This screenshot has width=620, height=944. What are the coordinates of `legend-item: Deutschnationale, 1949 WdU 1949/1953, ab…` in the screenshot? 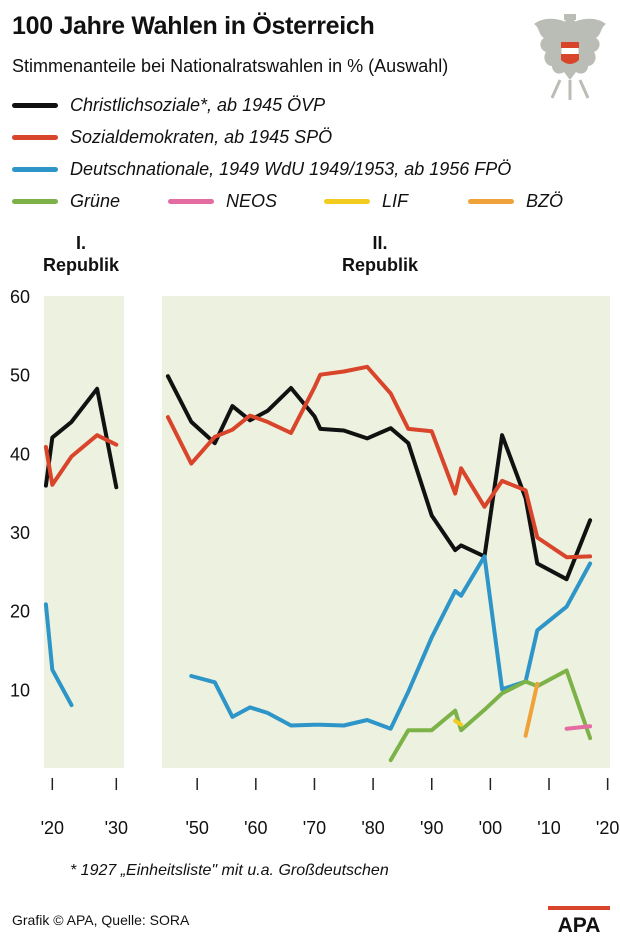 It's located at (261, 169).